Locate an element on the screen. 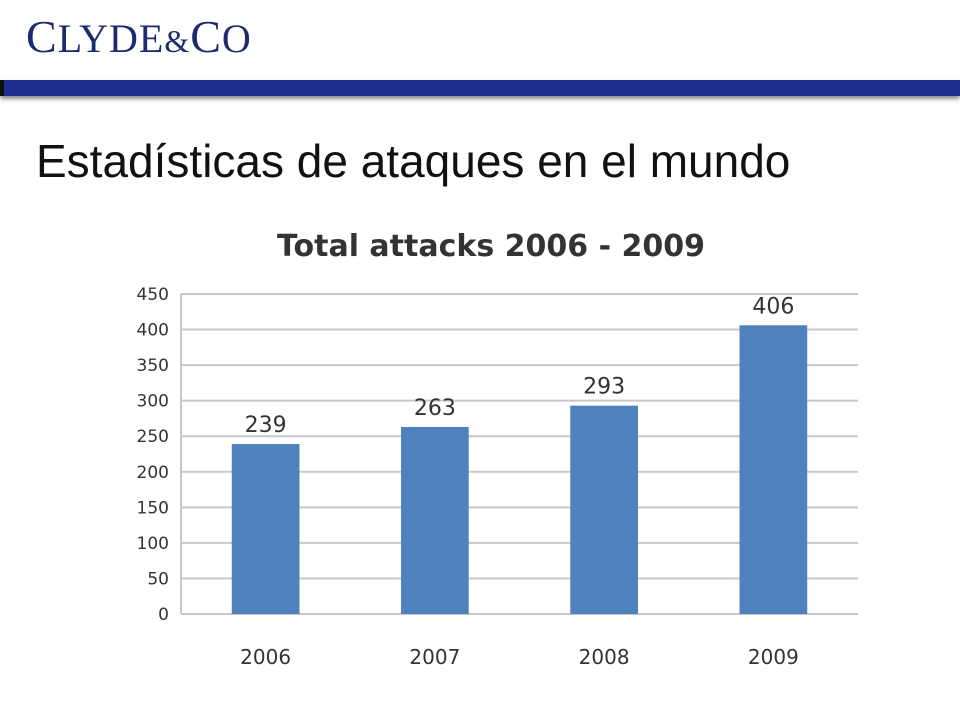 This screenshot has height=720, width=960. y-tick-label: 200 is located at coordinates (153, 473).